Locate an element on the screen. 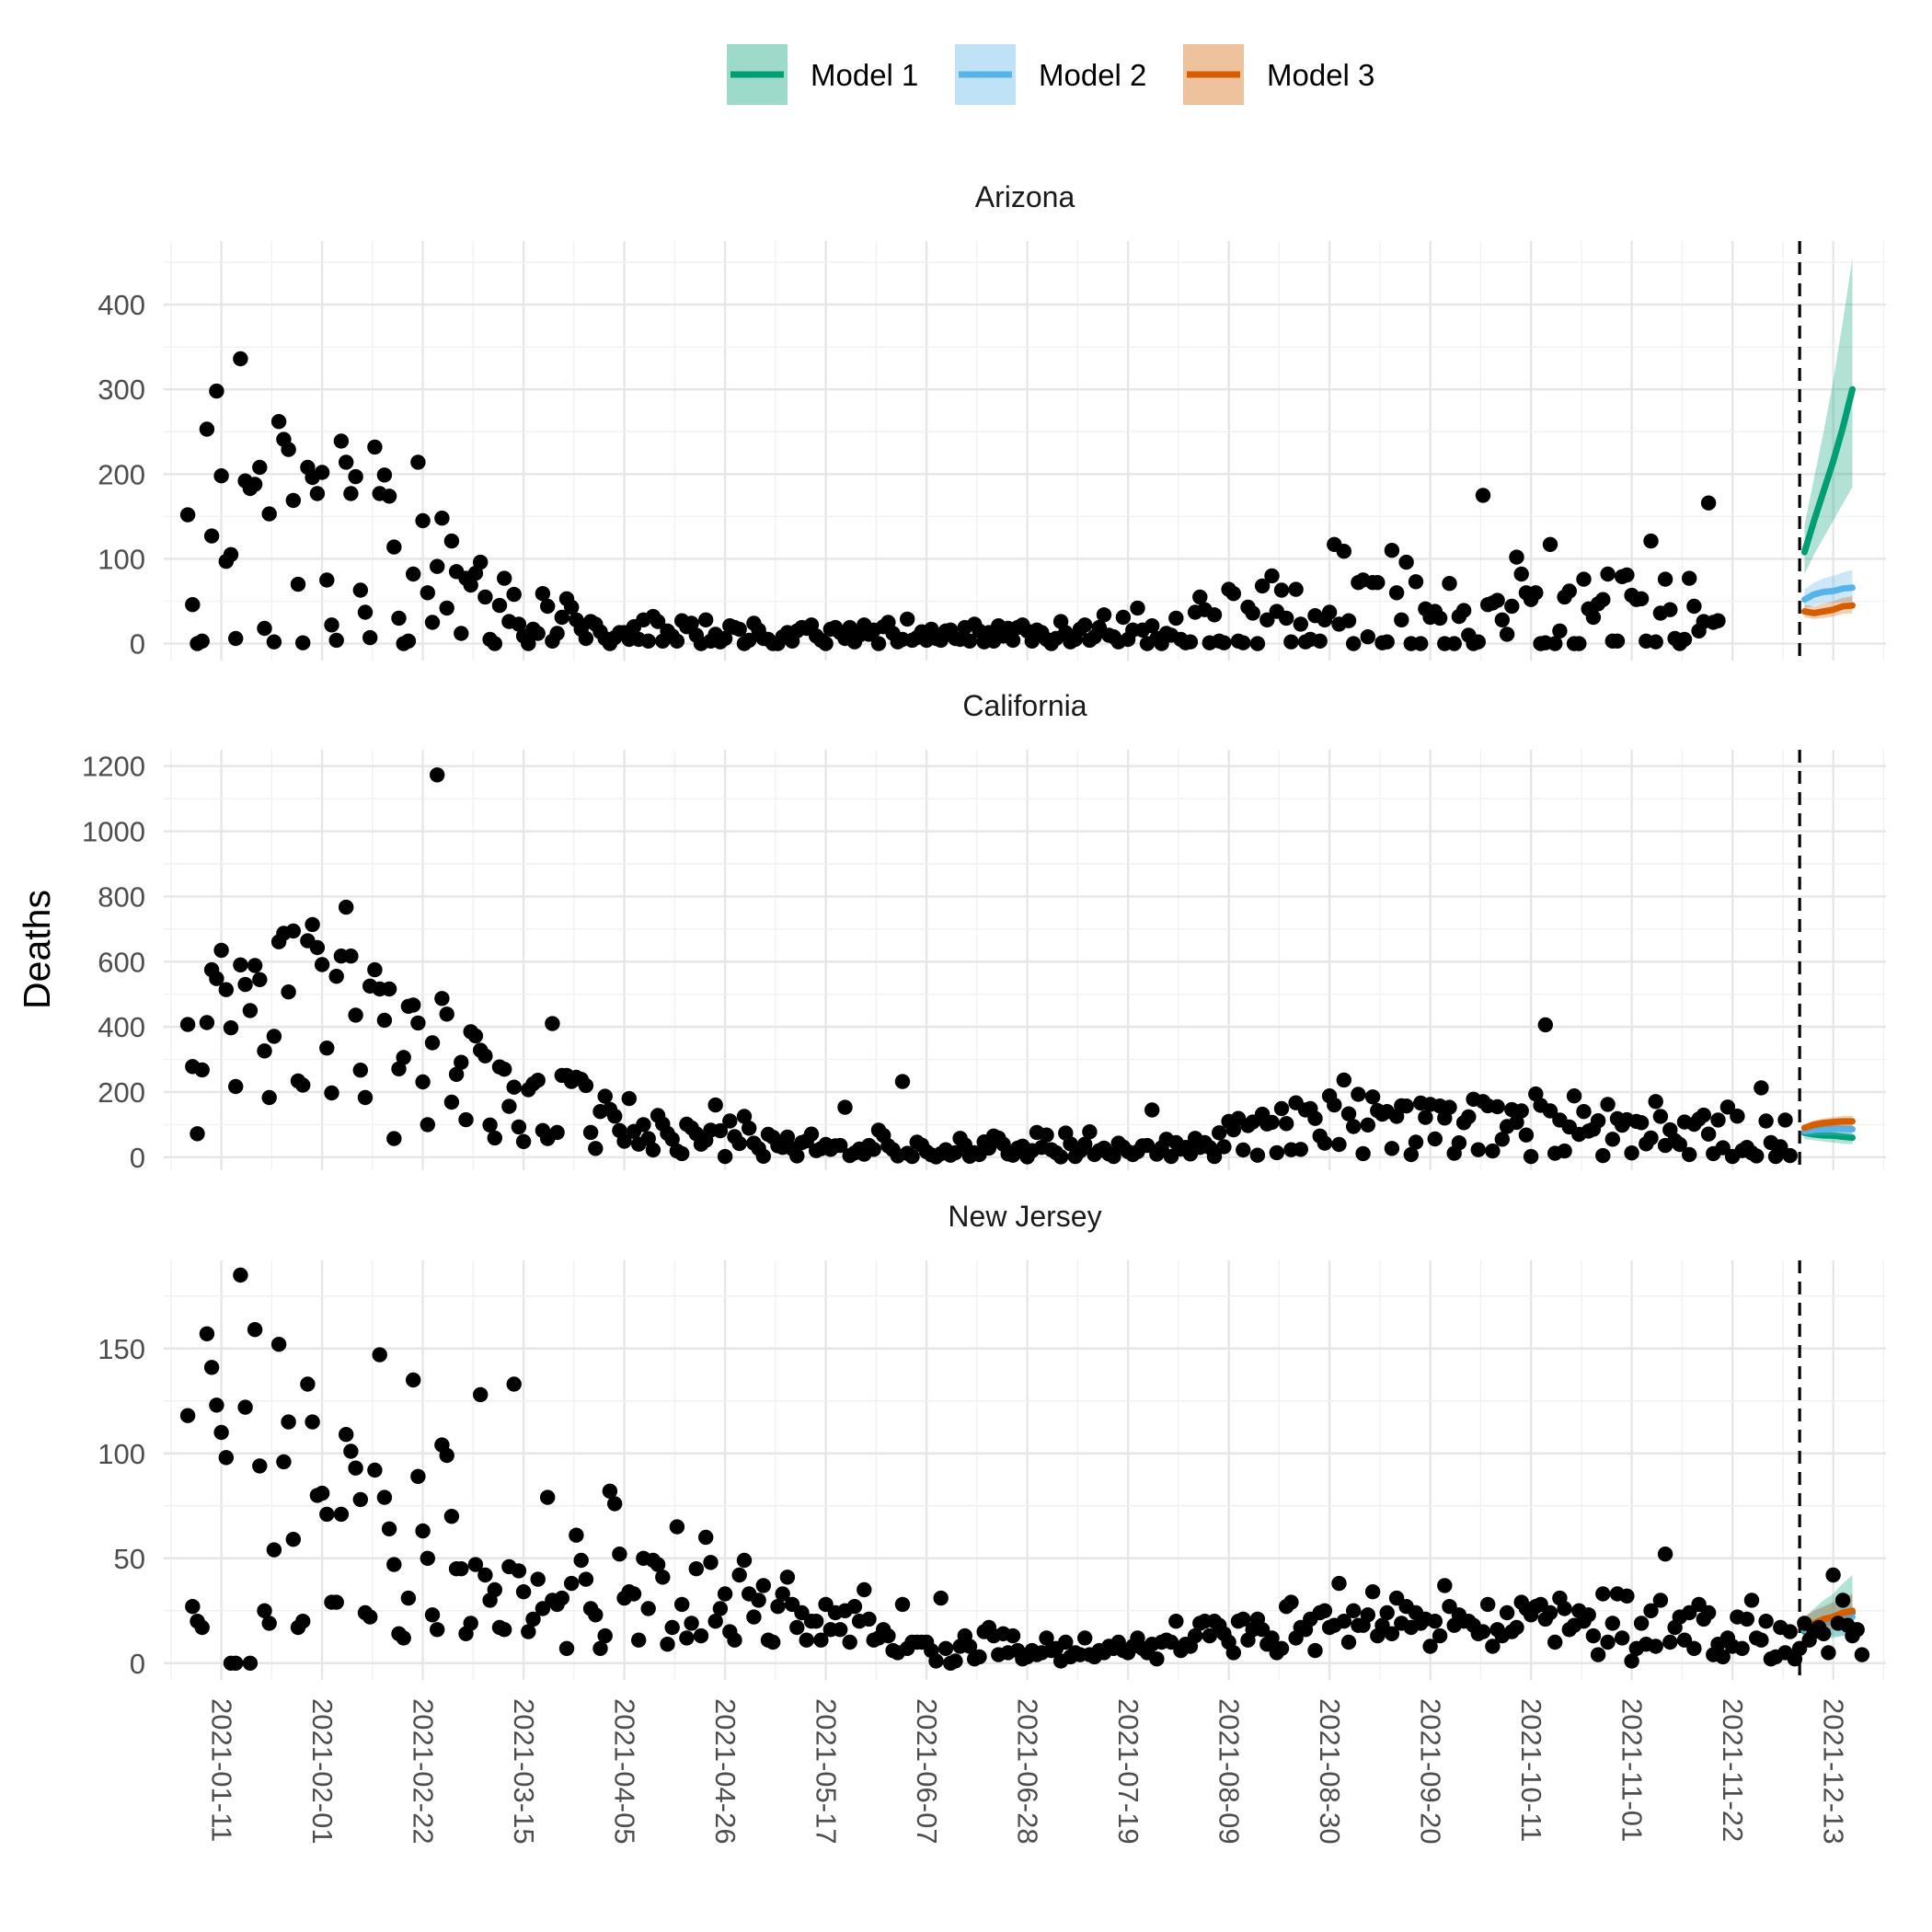 The height and width of the screenshot is (1932, 1932). y-tick-label: 0 is located at coordinates (137, 1158).